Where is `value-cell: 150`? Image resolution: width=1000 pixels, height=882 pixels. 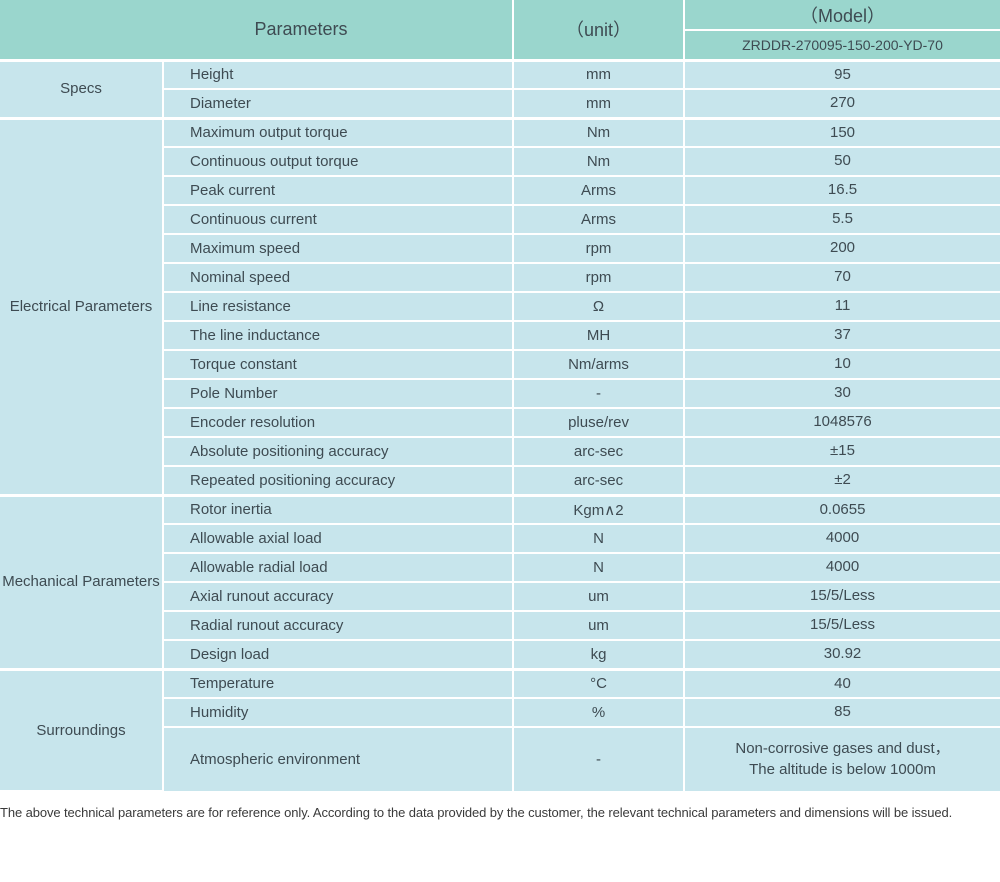
value-cell: 150 is located at coordinates (841, 132).